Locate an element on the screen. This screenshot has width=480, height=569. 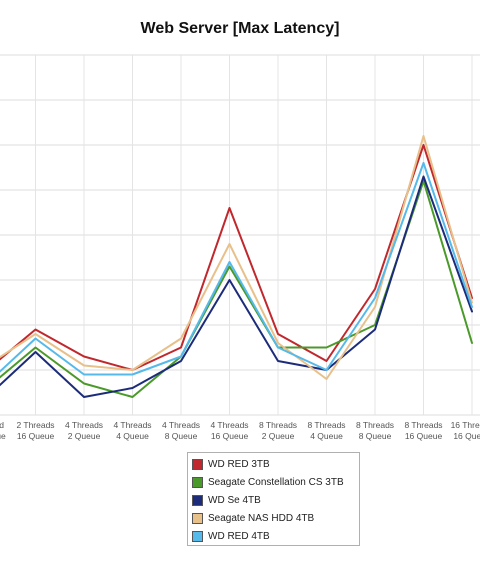
legend-label: Seagate Constellation CS 3TB is located at coordinates (276, 482).